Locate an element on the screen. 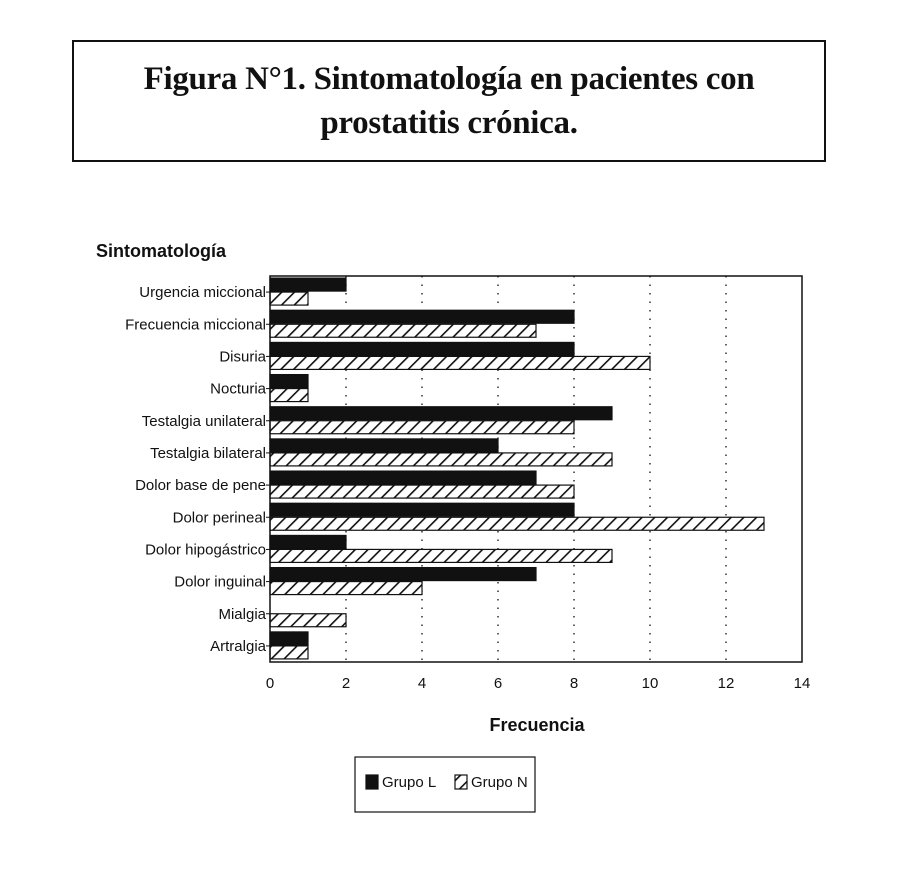 This screenshot has height=870, width=915. legend-box is located at coordinates (445, 784).